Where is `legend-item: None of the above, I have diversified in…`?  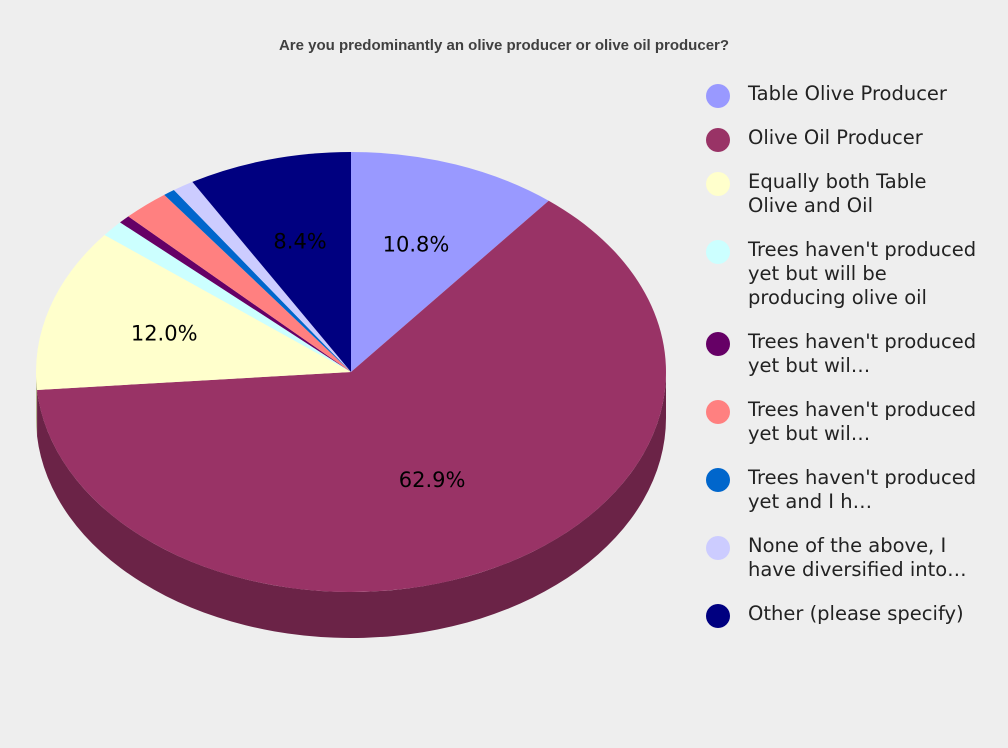 legend-item: None of the above, I have diversified in… is located at coordinates (842, 558).